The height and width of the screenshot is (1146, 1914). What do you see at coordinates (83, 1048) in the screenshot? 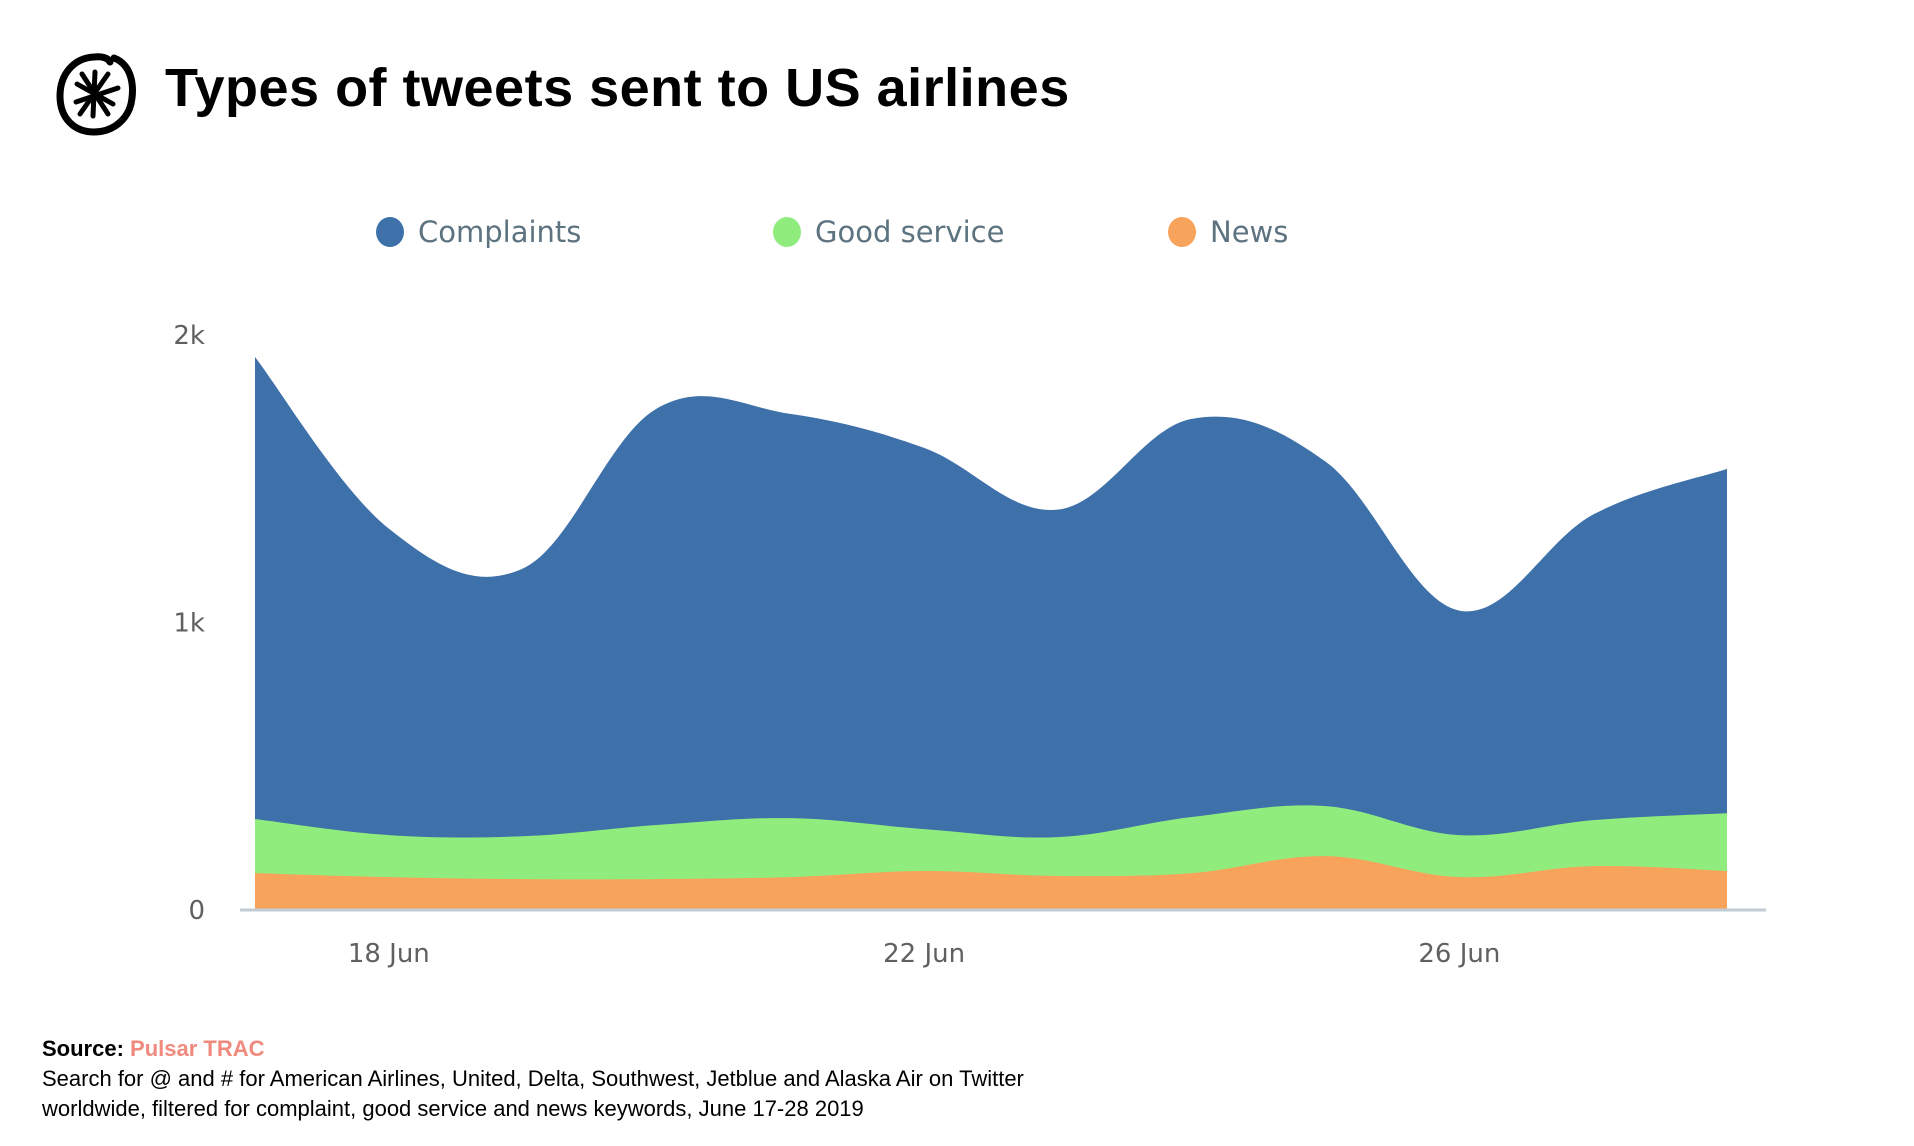
I see `source-label: Source:` at bounding box center [83, 1048].